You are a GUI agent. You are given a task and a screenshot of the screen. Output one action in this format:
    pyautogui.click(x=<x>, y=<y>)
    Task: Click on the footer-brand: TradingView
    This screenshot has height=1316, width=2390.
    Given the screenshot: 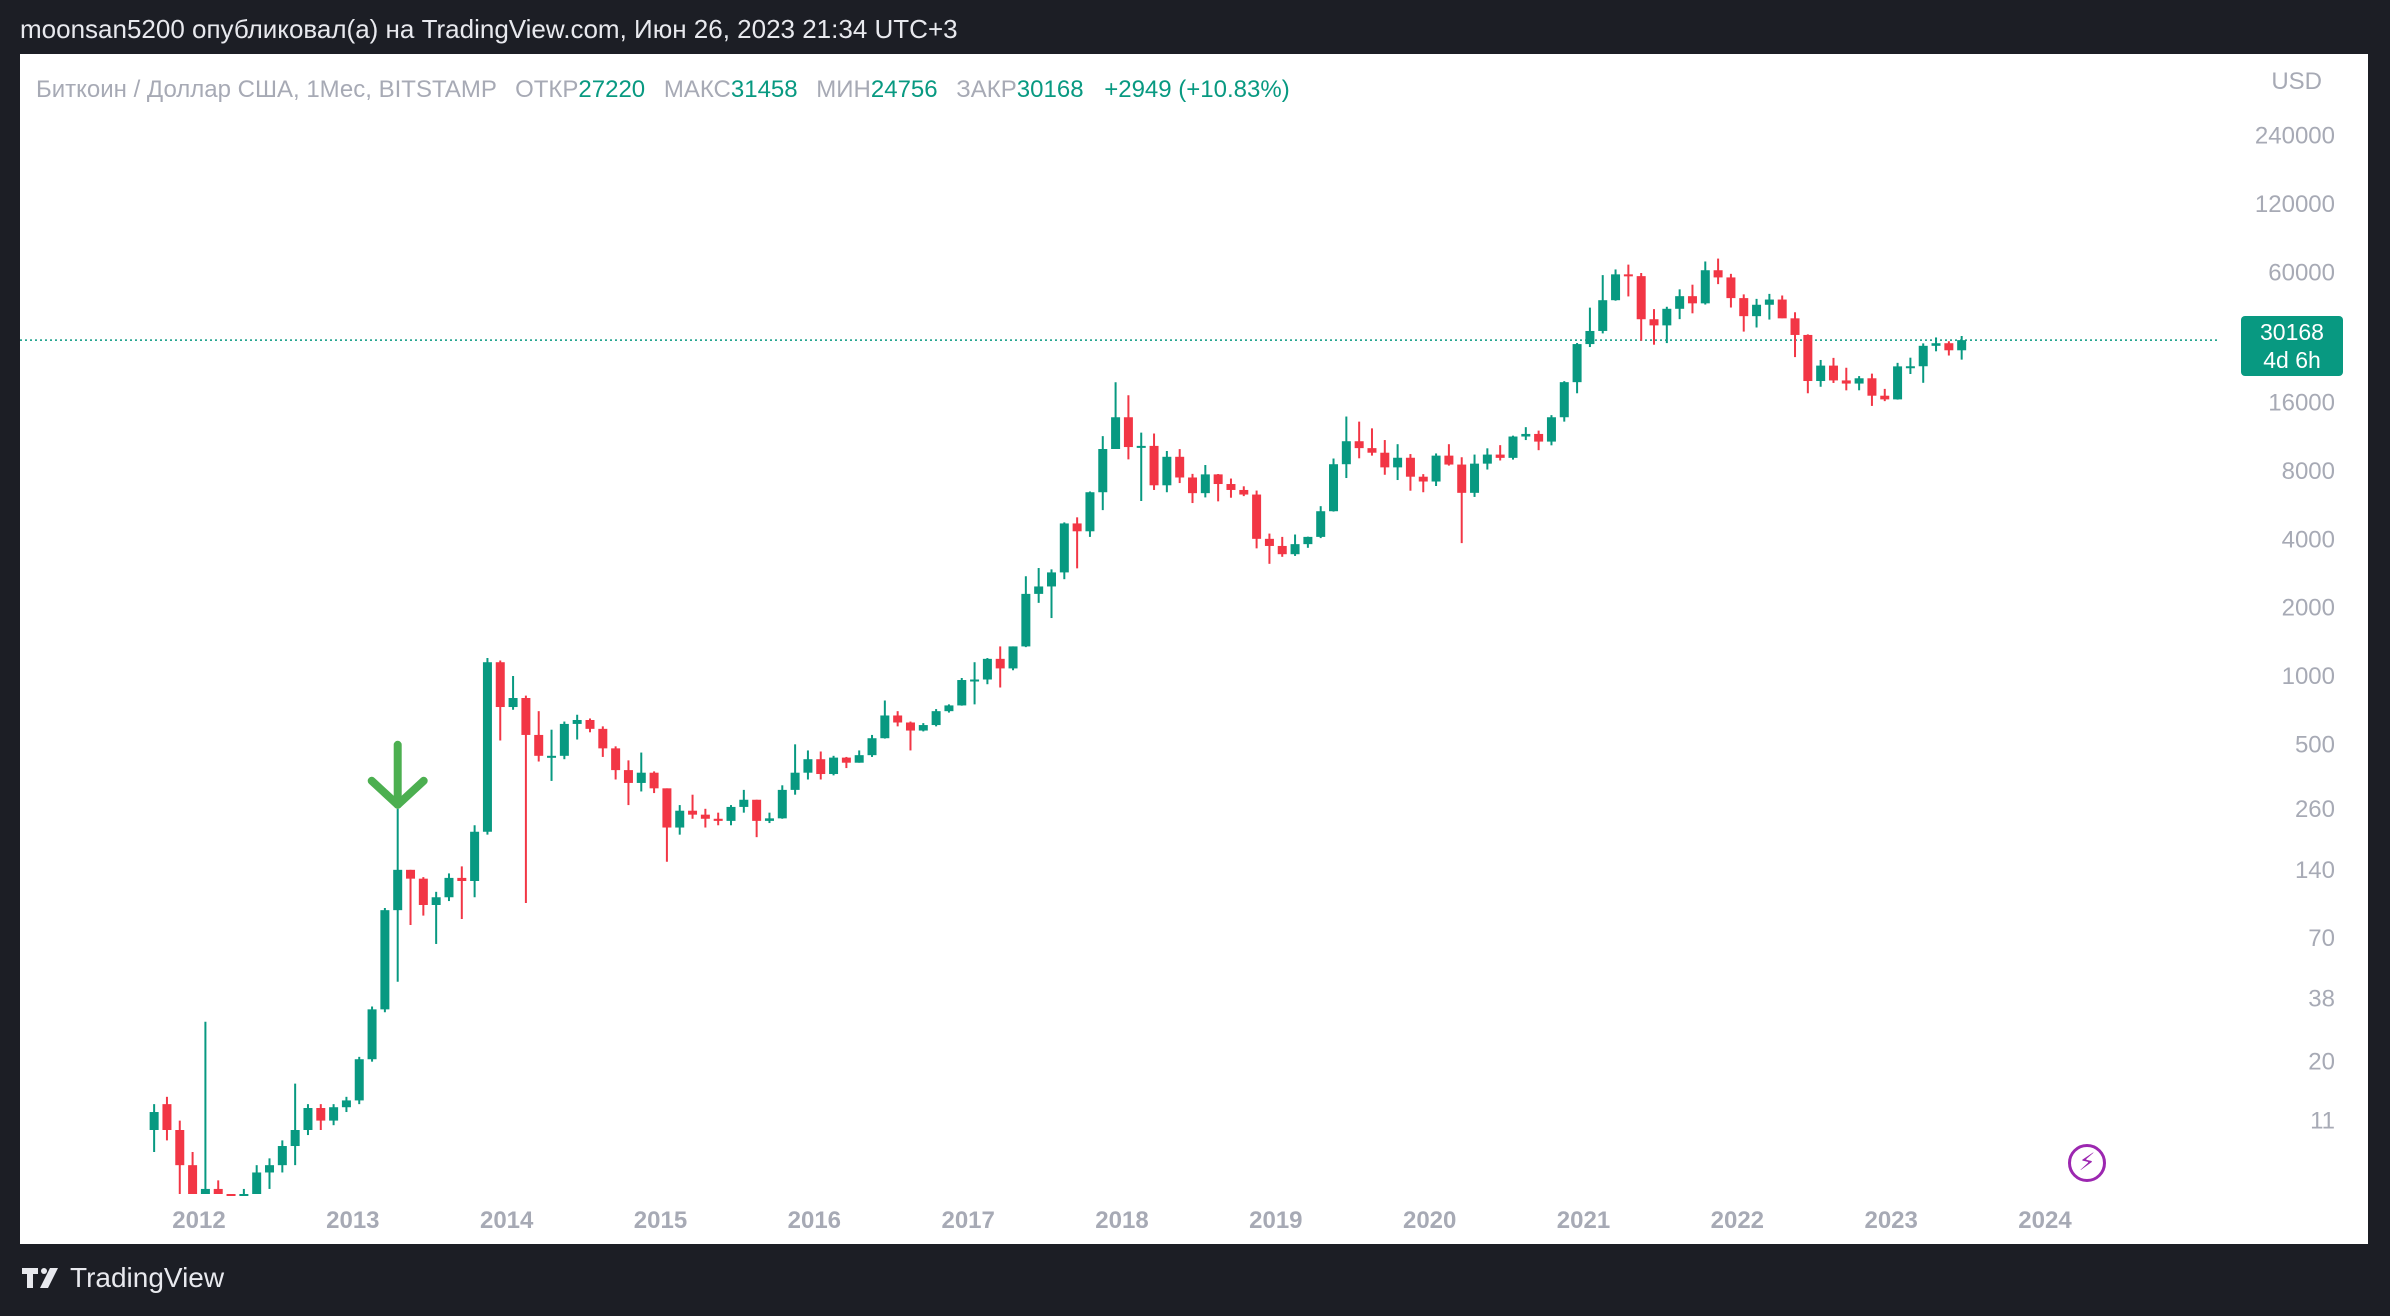 What is the action you would take?
    pyautogui.click(x=122, y=1278)
    